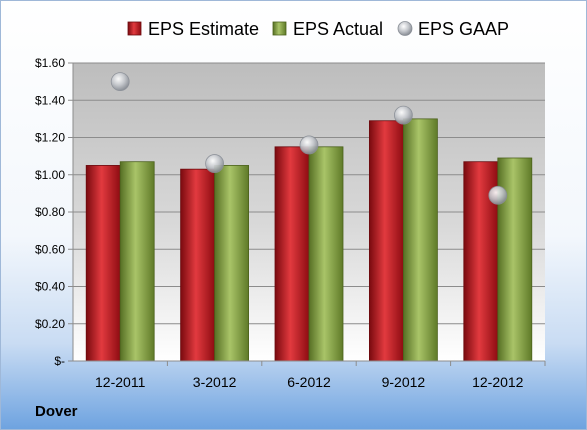 The width and height of the screenshot is (587, 430). What do you see at coordinates (309, 382) in the screenshot?
I see `x-tick-label: 6-2012` at bounding box center [309, 382].